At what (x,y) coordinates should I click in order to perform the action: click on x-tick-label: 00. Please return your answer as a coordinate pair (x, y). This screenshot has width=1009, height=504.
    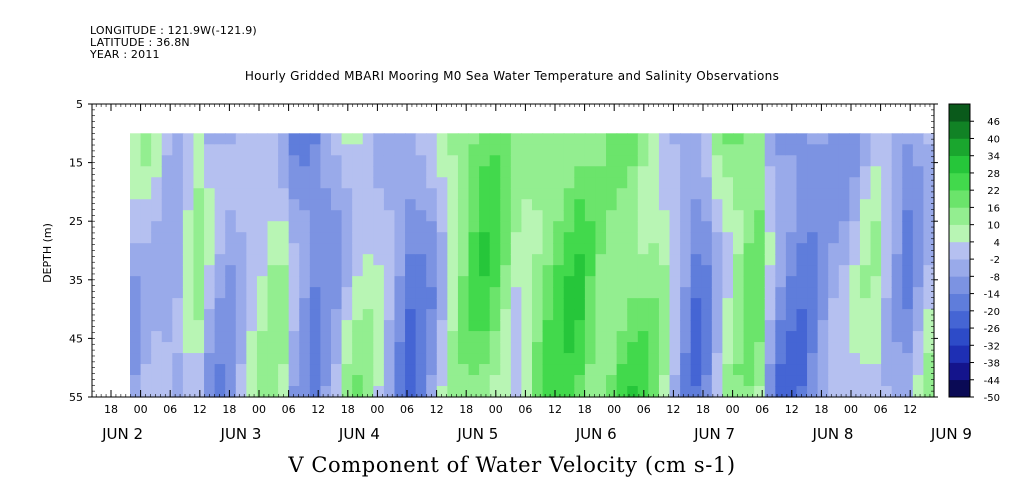
    Looking at the image, I should click on (614, 409).